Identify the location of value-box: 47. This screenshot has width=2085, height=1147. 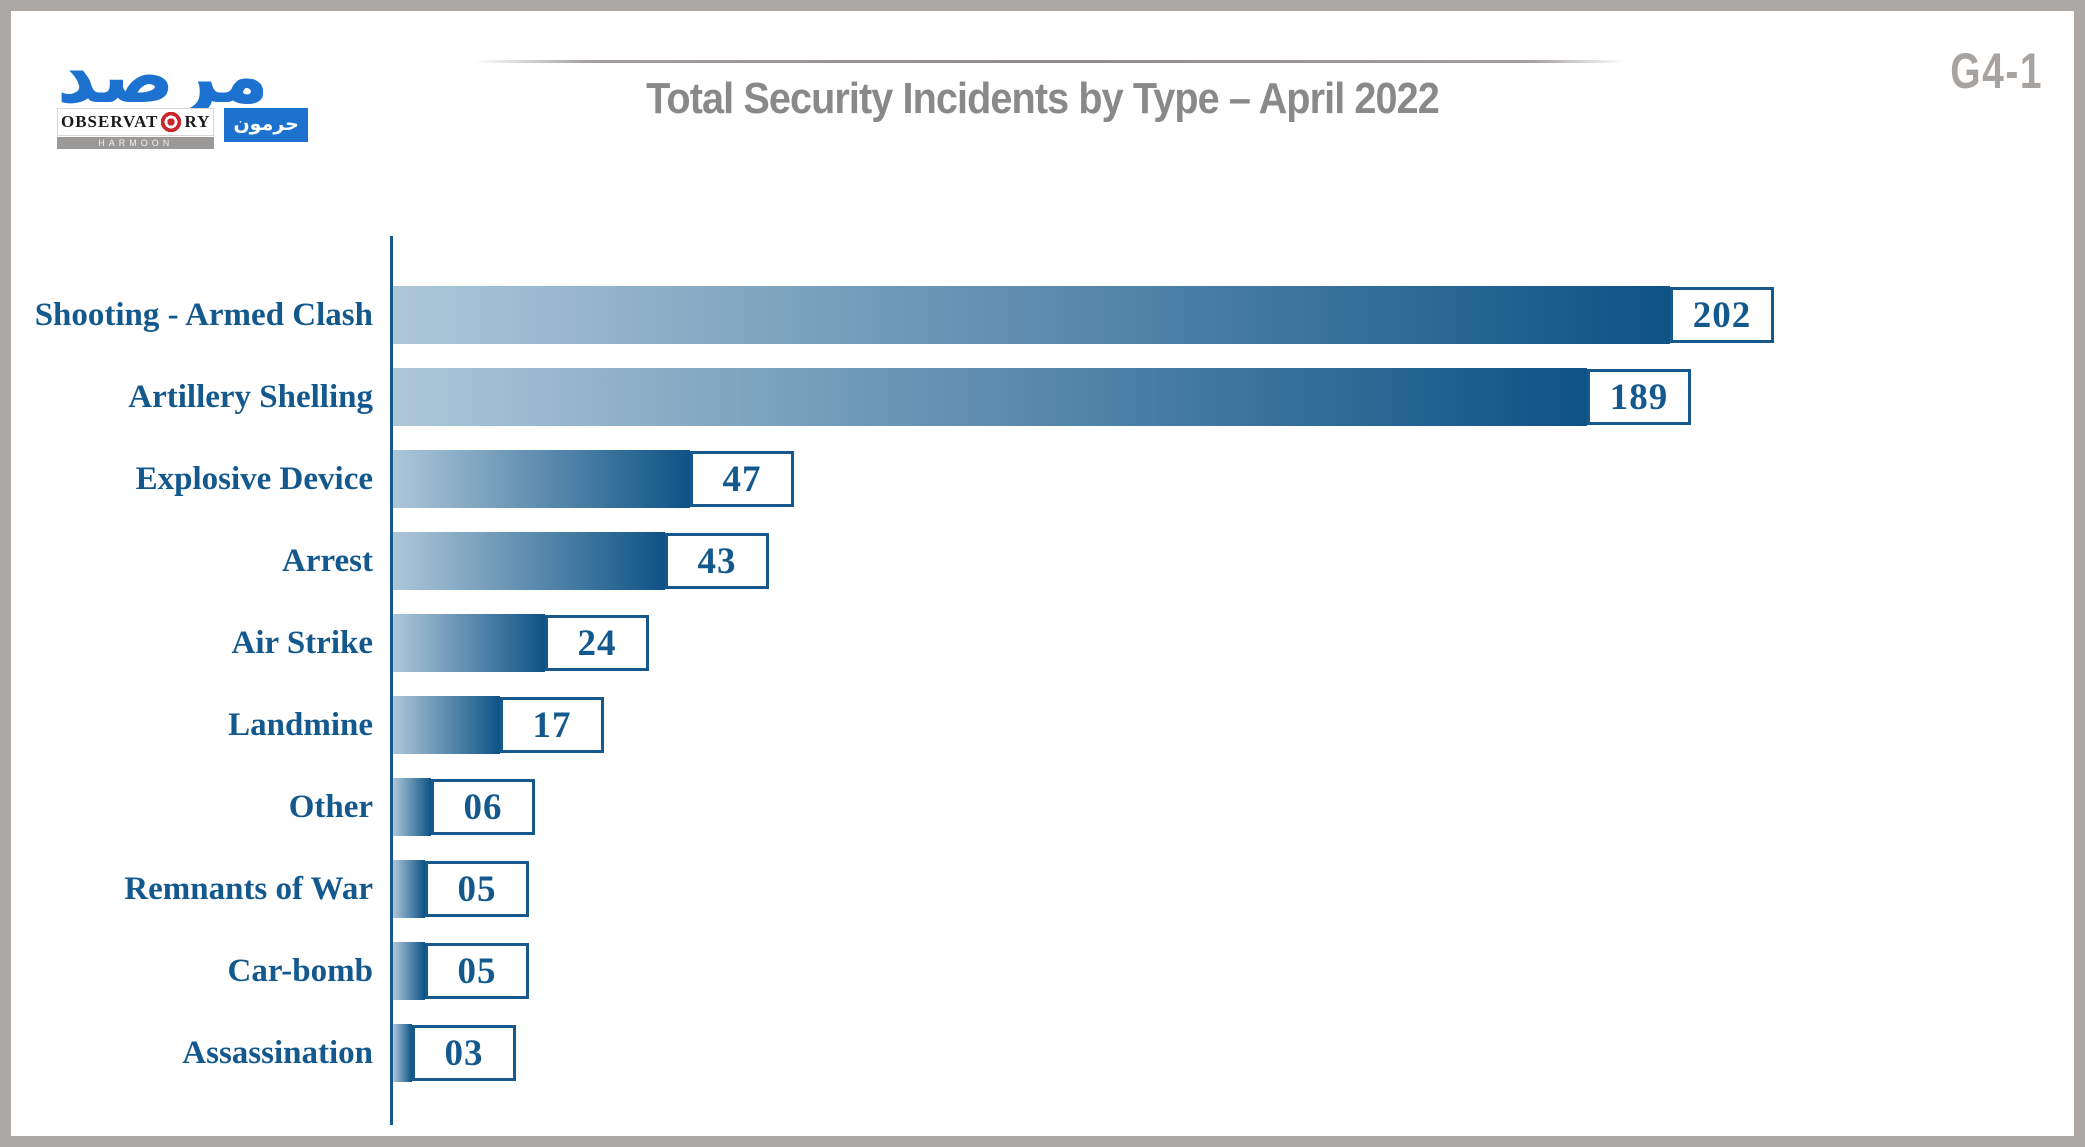
(742, 479).